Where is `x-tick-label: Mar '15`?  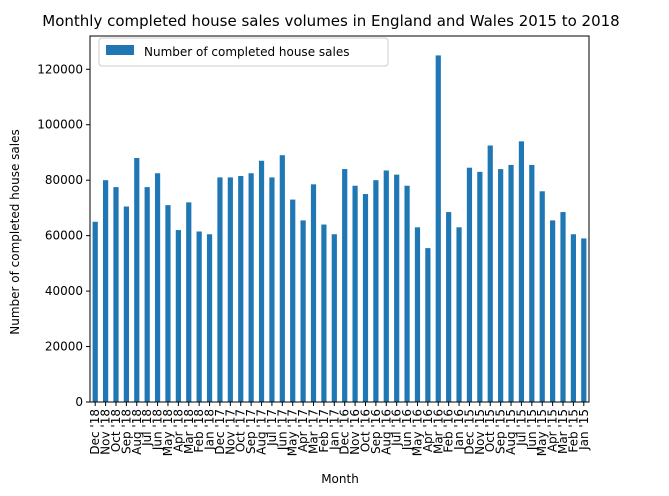 x-tick-label: Mar '15 is located at coordinates (563, 431).